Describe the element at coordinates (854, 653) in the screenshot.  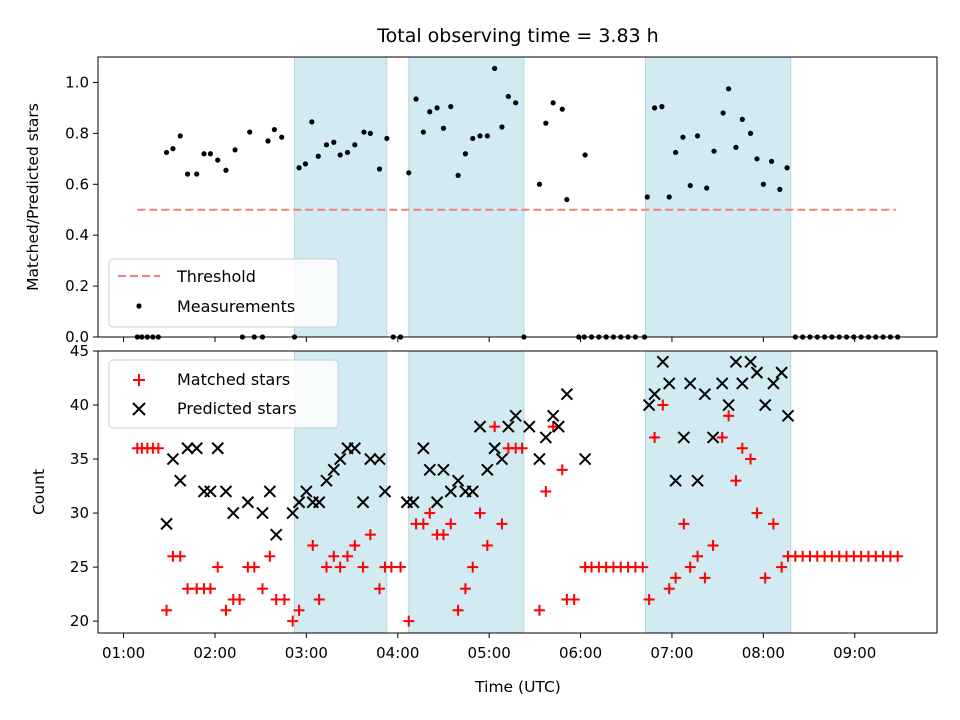
I see `x-tick-label: 09:00` at that location.